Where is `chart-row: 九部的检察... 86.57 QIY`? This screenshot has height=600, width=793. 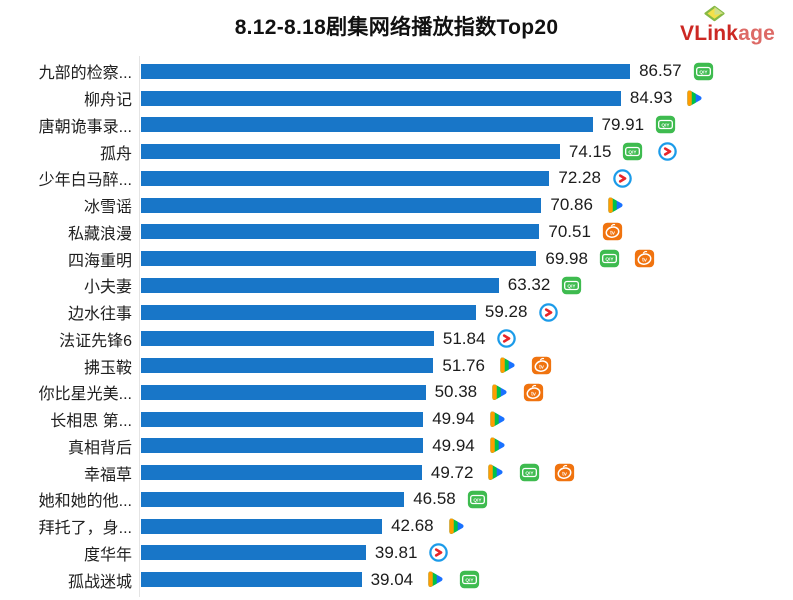 chart-row: 九部的检察... 86.57 QIY is located at coordinates (396, 71).